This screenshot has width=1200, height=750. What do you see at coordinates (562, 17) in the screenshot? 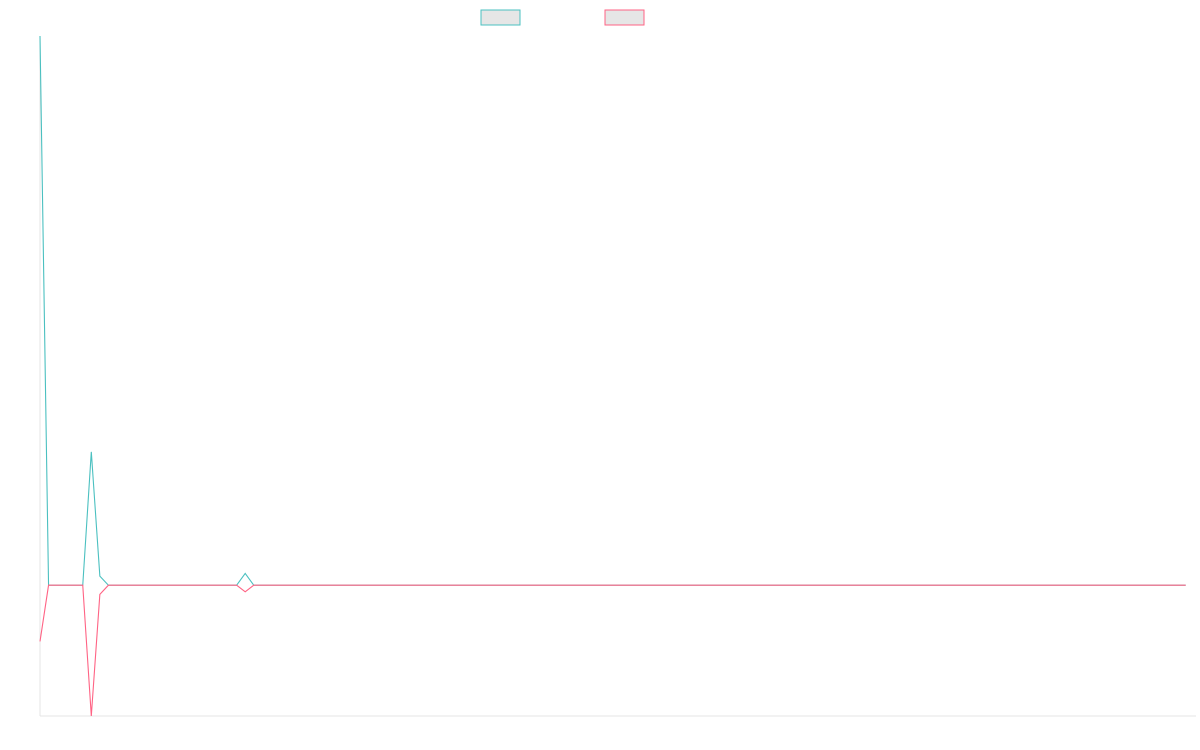
I see `chart-legend` at bounding box center [562, 17].